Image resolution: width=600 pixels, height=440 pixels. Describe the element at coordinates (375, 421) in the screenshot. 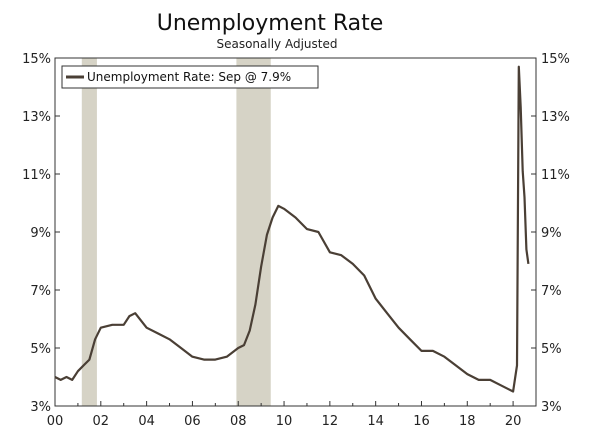

I see `x-tick-label: 14` at that location.